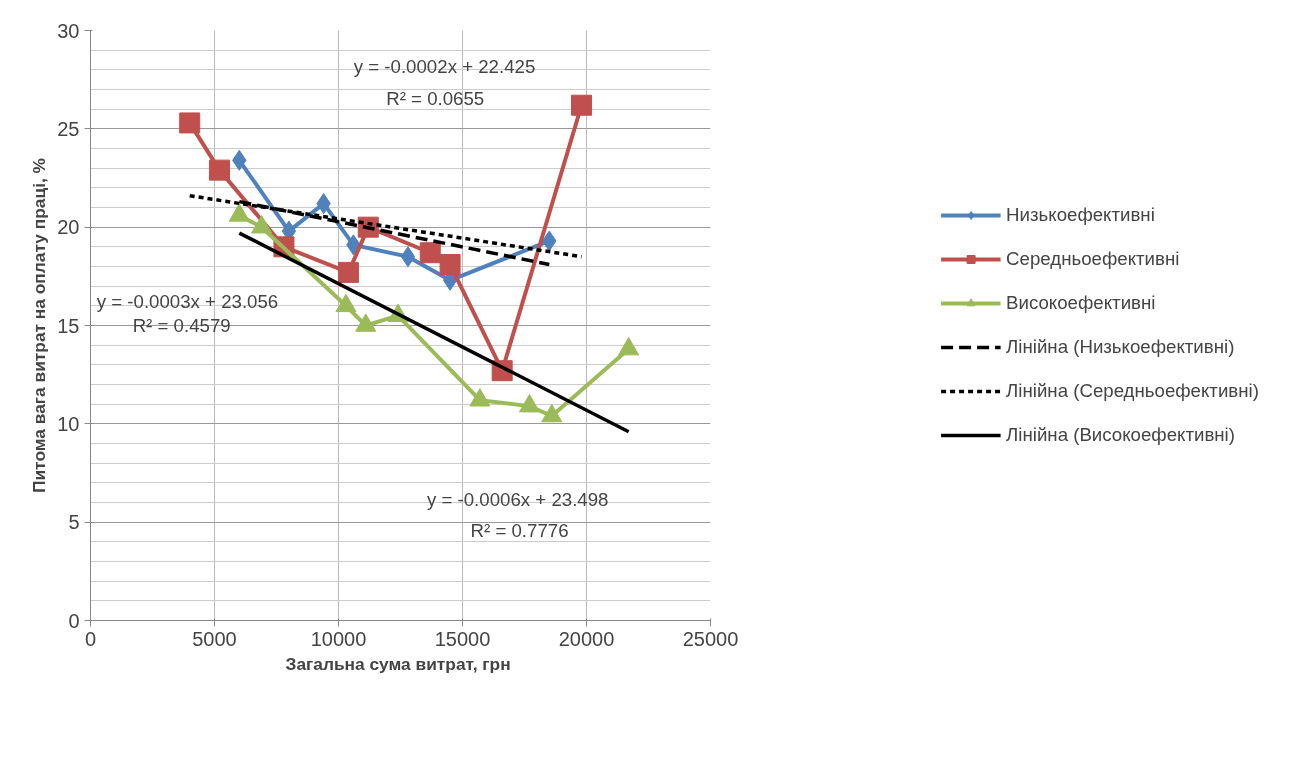 The width and height of the screenshot is (1307, 769). What do you see at coordinates (1093, 259) in the screenshot?
I see `legend-label: Середньоефективні` at bounding box center [1093, 259].